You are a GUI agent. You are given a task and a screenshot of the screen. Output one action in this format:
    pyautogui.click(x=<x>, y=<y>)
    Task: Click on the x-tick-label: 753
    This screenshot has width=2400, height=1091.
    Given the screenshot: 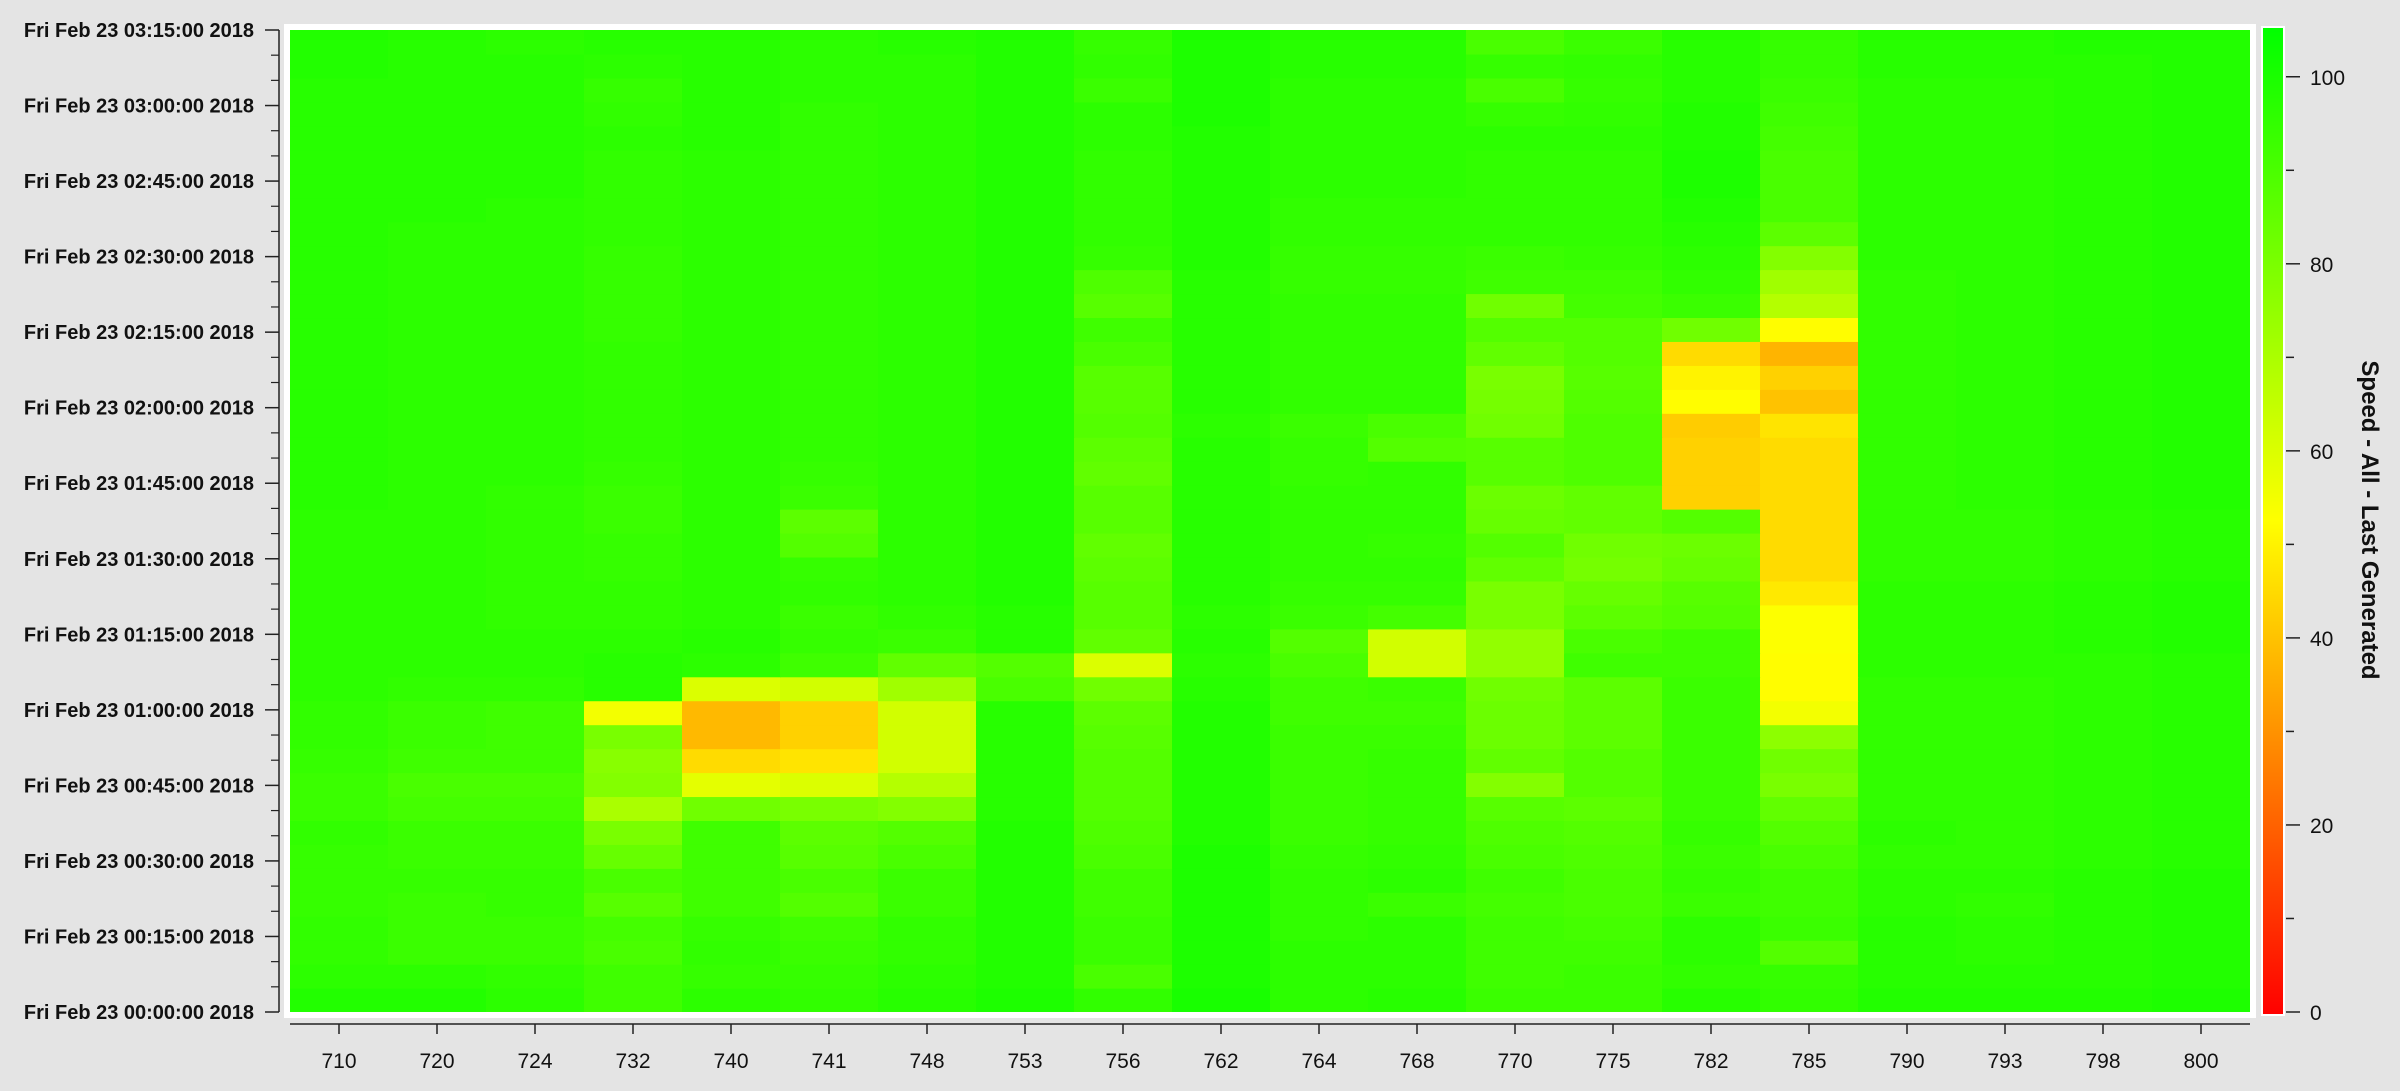 What is the action you would take?
    pyautogui.click(x=1024, y=1061)
    